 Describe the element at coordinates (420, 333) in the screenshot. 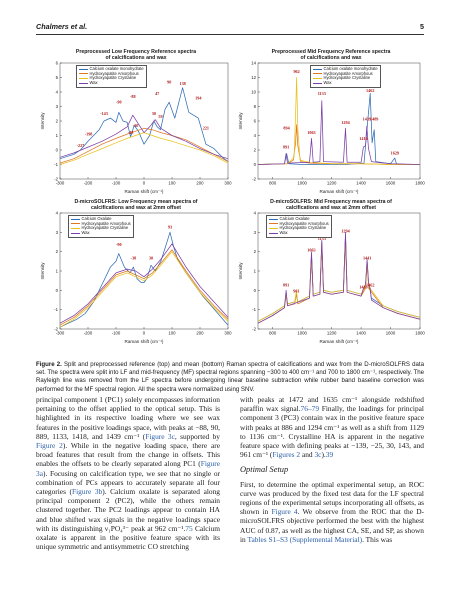

I see `x-tick-label: 1800` at that location.